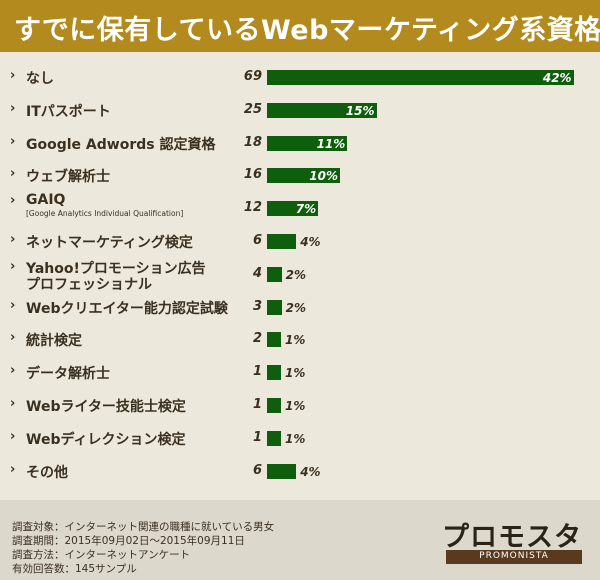 Image resolution: width=600 pixels, height=580 pixels. I want to click on percent-label: 7%, so click(306, 209).